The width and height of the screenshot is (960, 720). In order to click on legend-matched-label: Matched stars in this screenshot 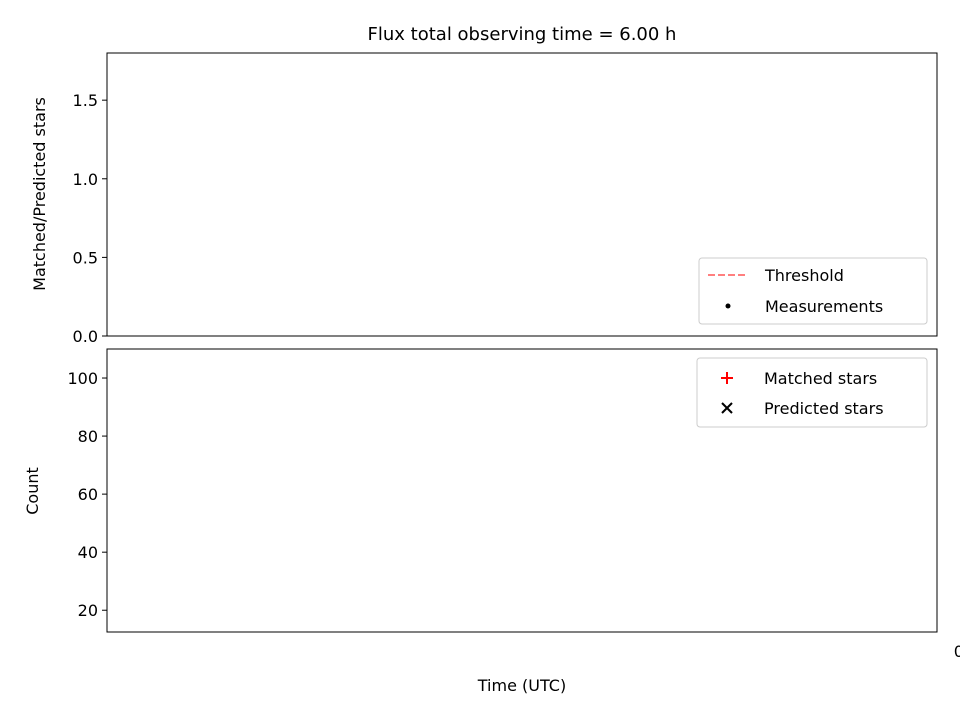, I will do `click(820, 378)`.